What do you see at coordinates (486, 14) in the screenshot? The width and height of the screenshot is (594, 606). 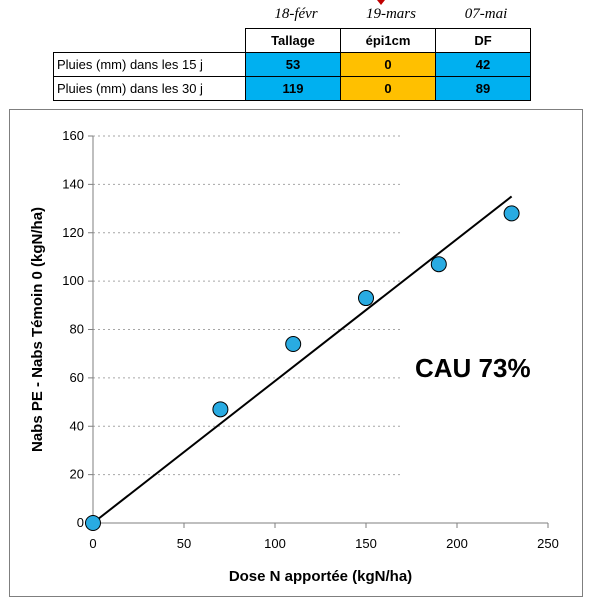 I see `date-df: 07-mai` at bounding box center [486, 14].